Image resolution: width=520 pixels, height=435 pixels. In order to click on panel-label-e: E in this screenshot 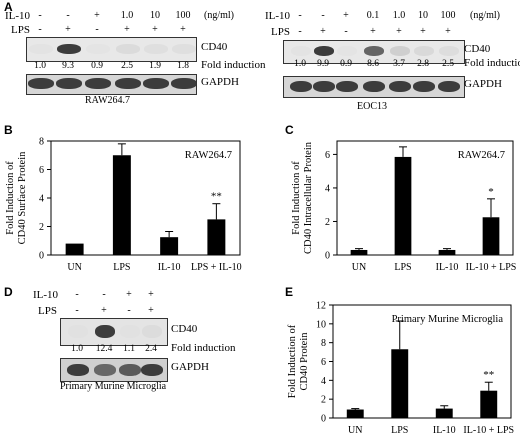, I will do `click(289, 292)`.